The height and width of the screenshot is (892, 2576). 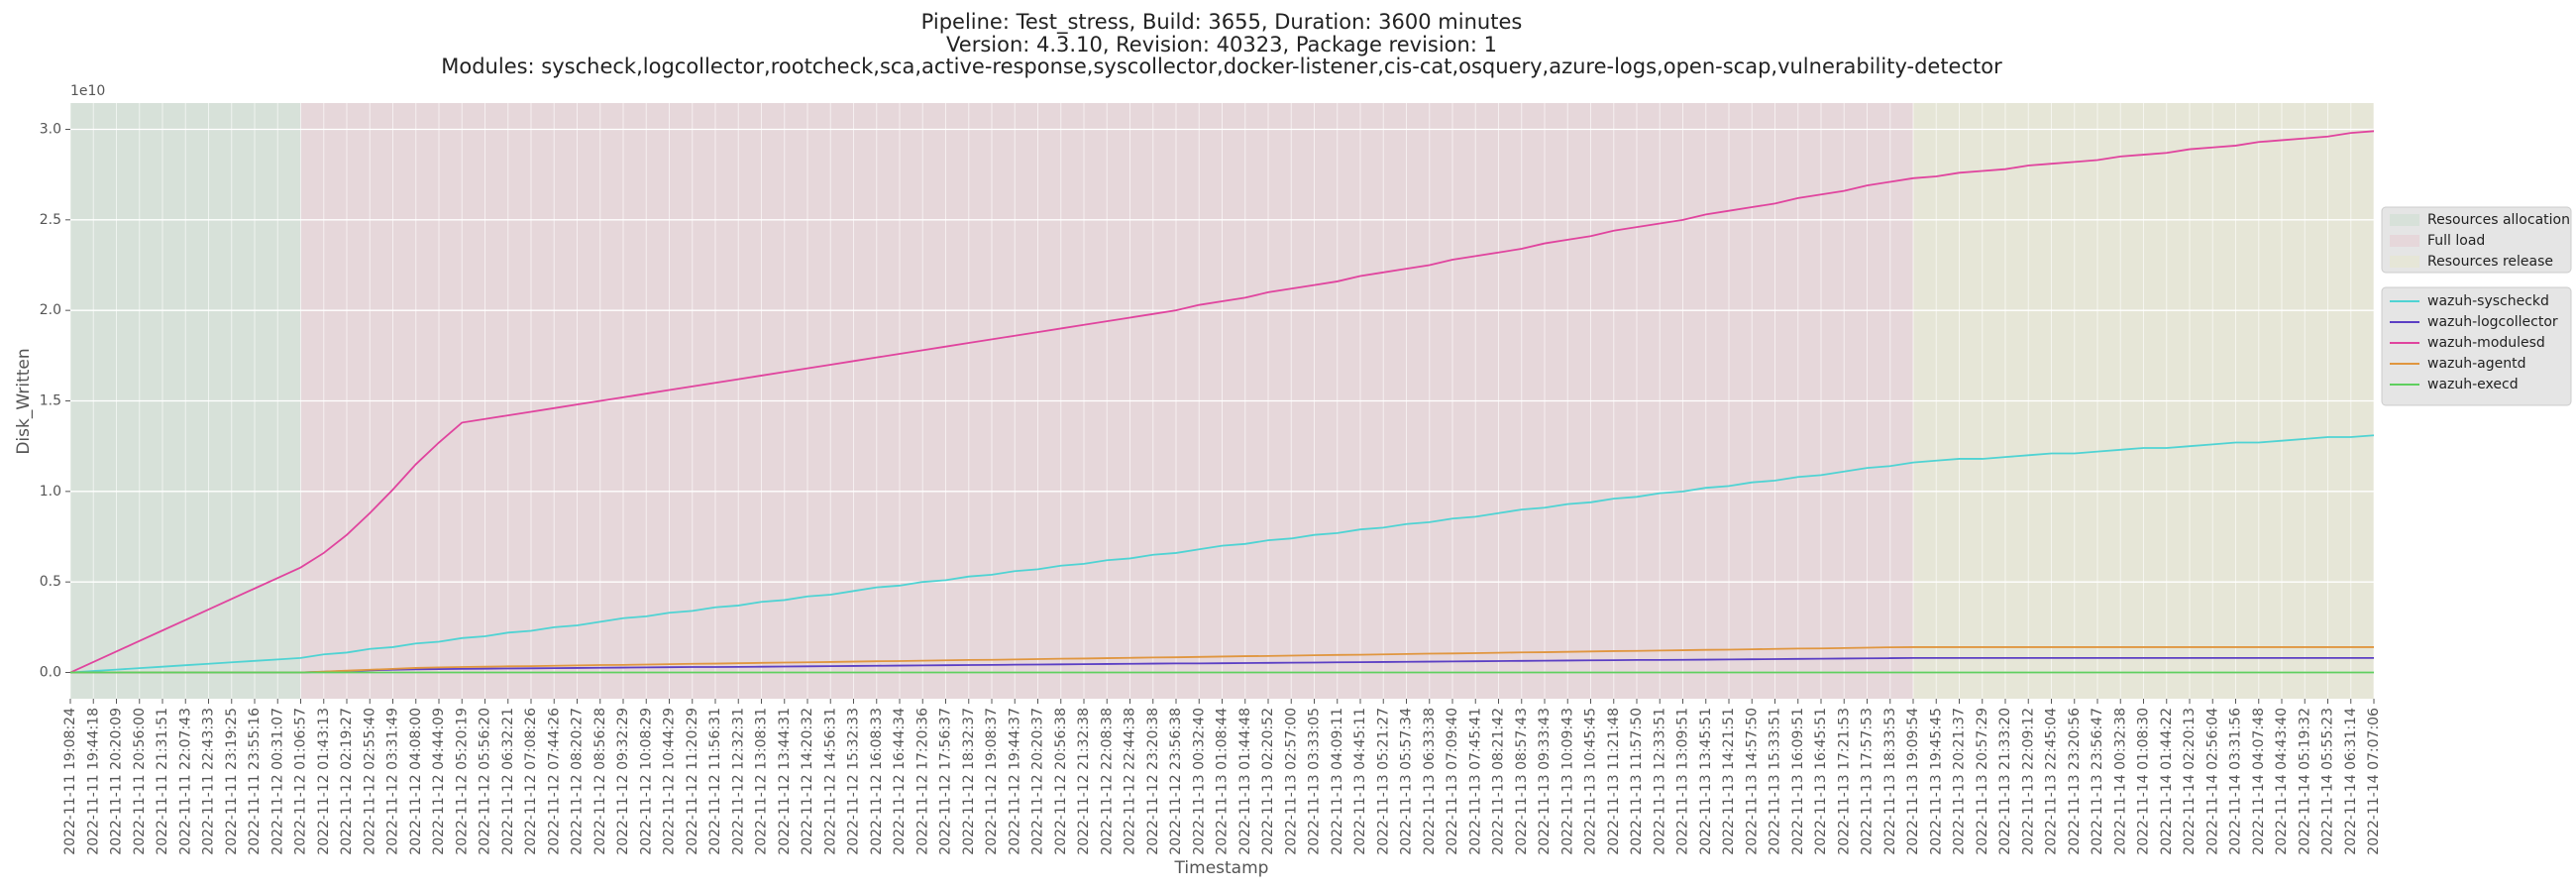 What do you see at coordinates (369, 782) in the screenshot?
I see `x-tick-label: 2022-11-12 02:55:40` at bounding box center [369, 782].